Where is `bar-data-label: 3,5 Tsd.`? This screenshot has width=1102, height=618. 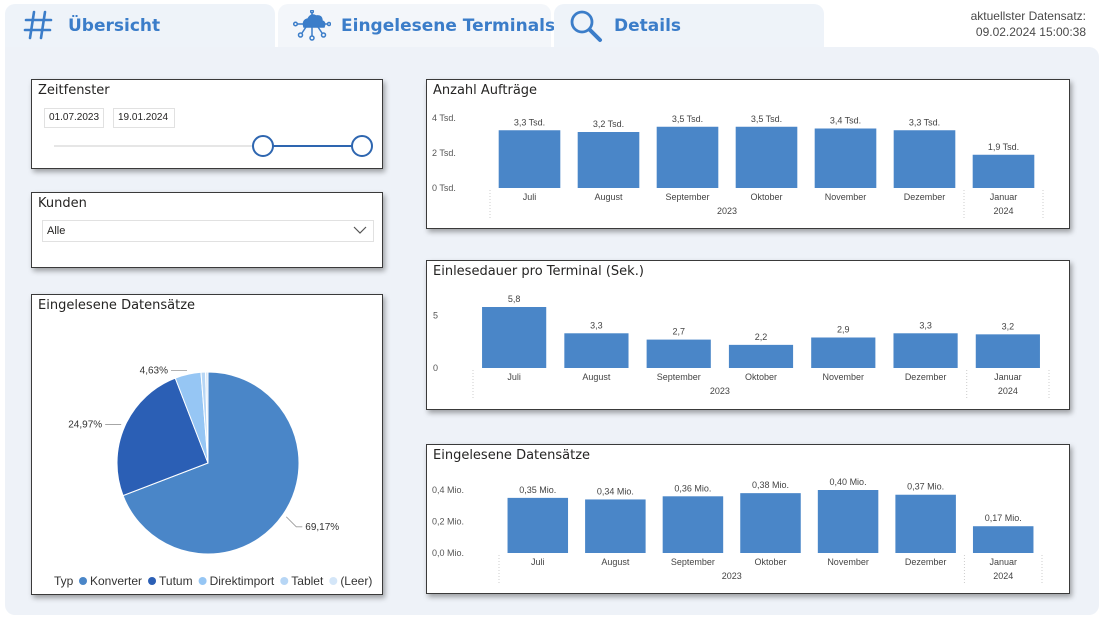
bar-data-label: 3,5 Tsd. is located at coordinates (687, 119).